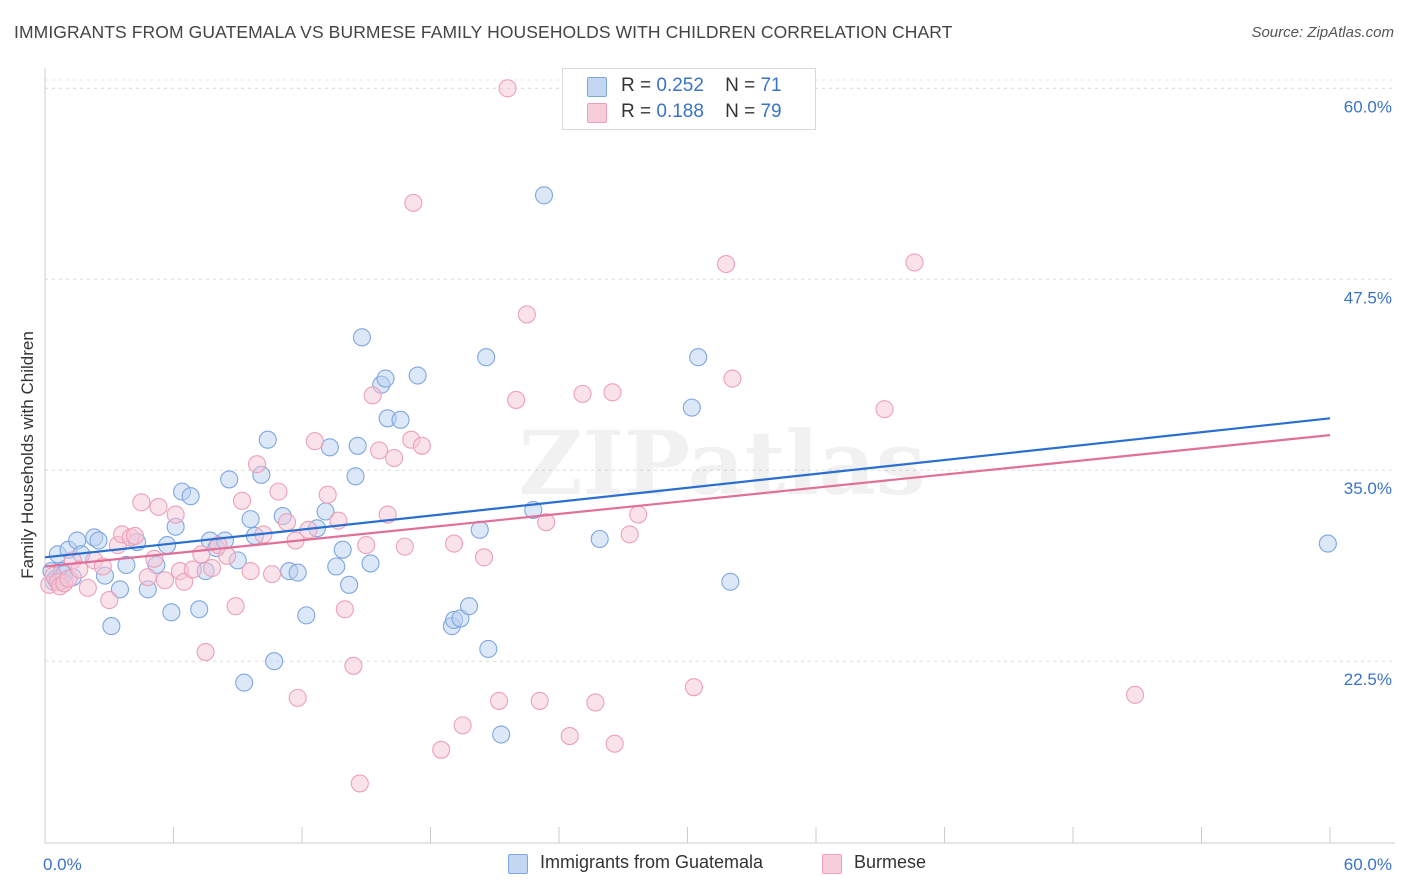 The height and width of the screenshot is (892, 1406). I want to click on y-tick-label: 22.5%, so click(1368, 679).